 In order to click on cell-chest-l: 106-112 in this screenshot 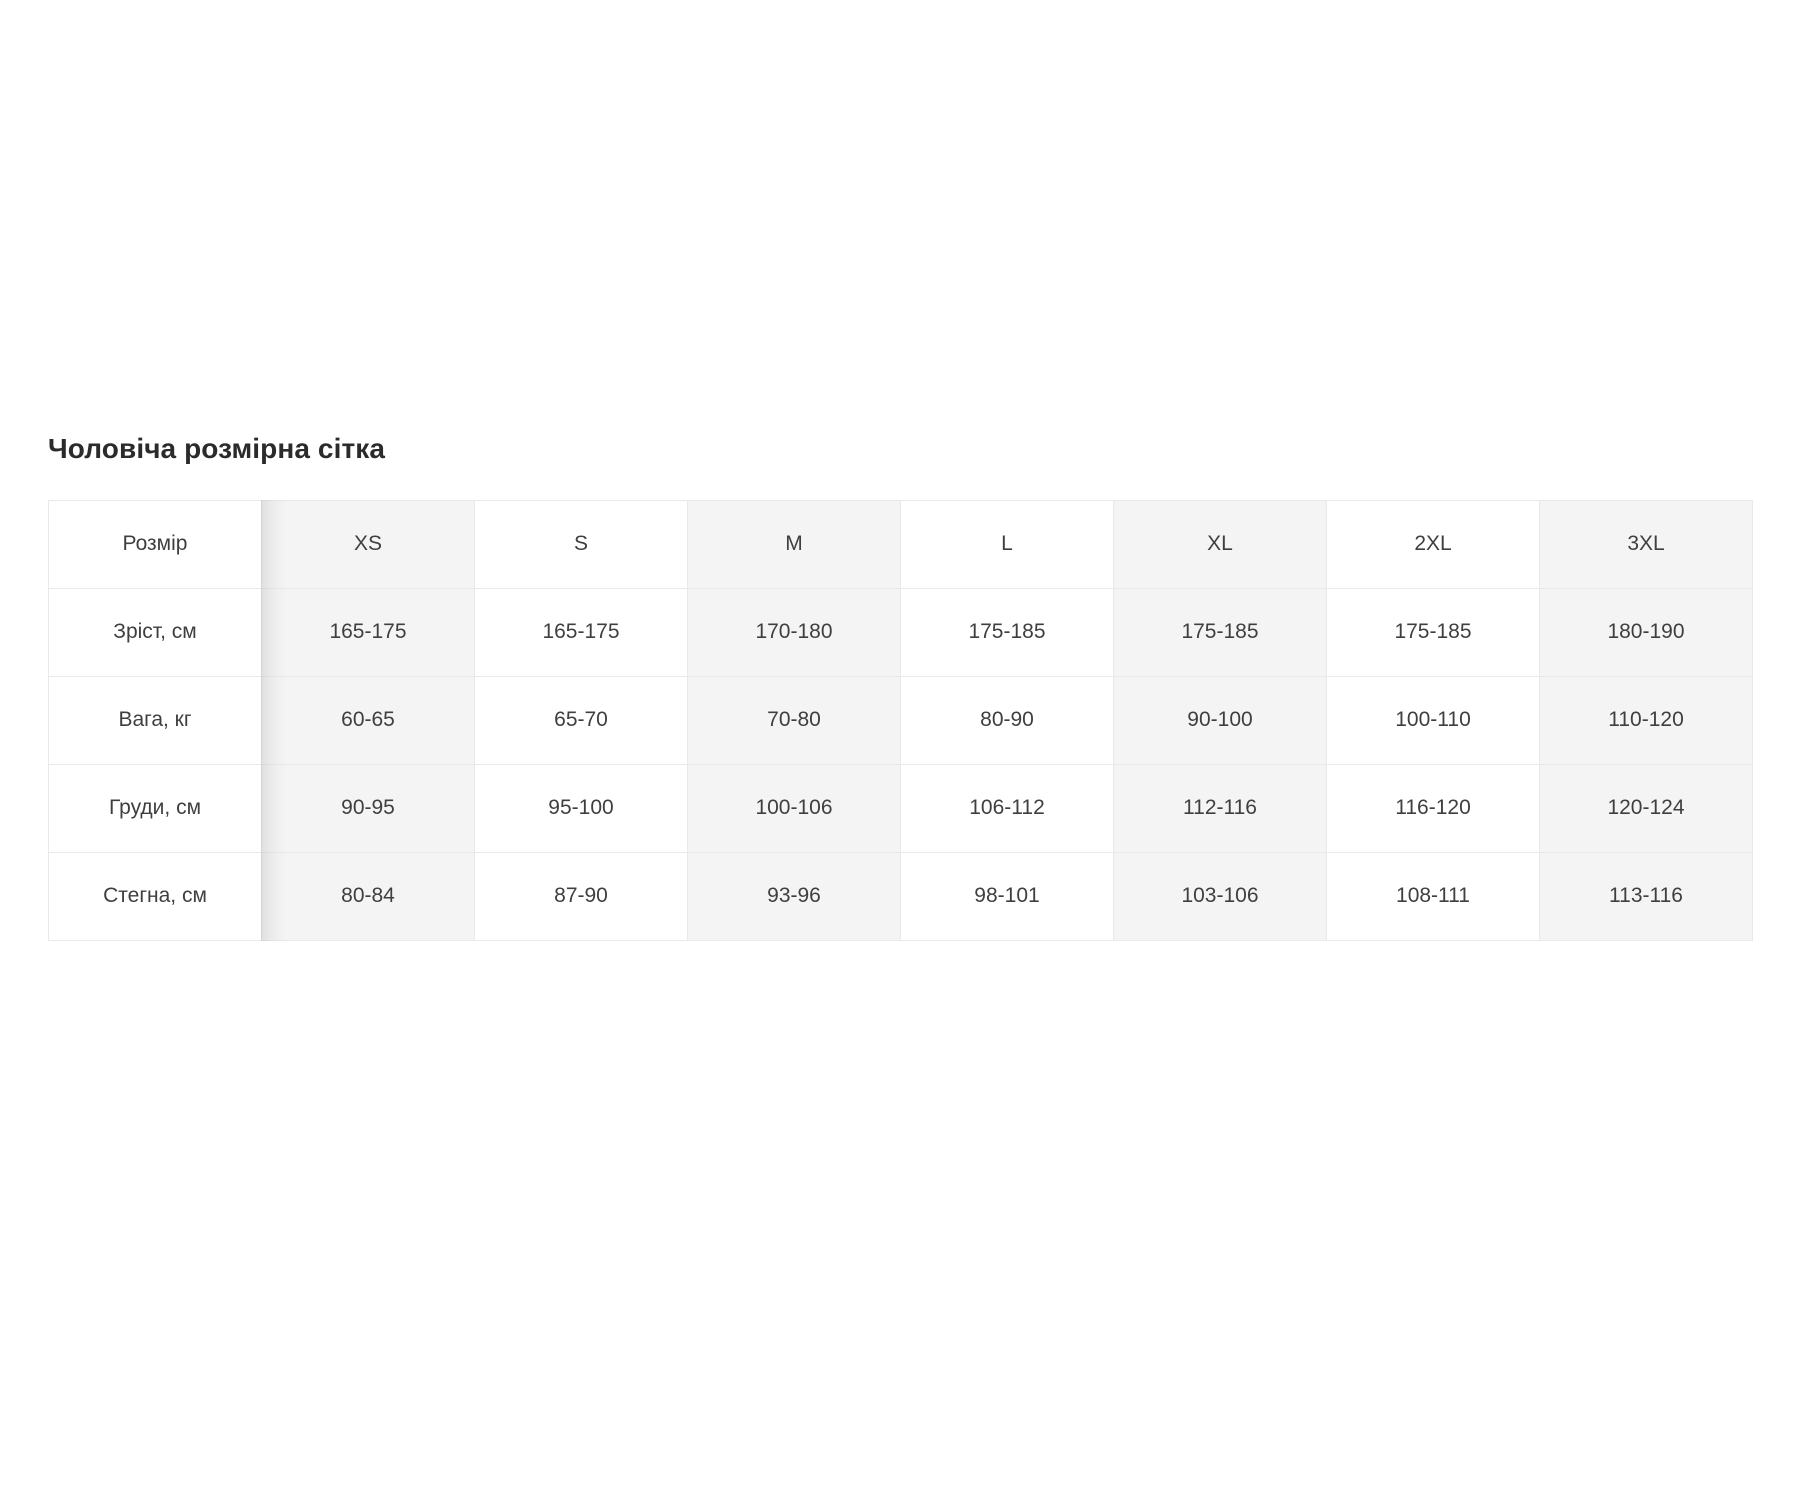, I will do `click(1007, 808)`.